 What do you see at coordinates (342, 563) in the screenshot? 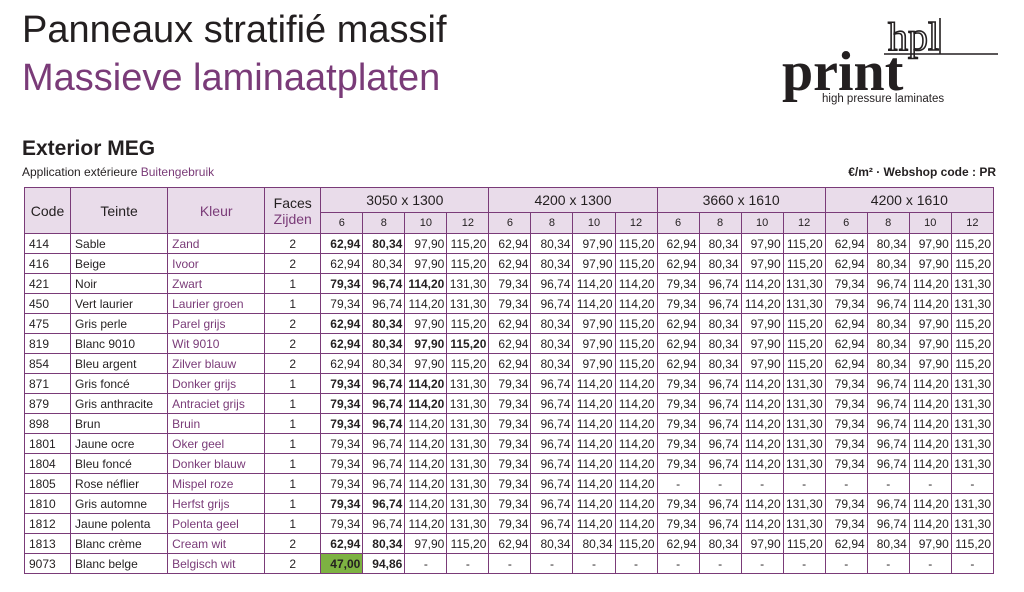
I see `price-cell: 47,00` at bounding box center [342, 563].